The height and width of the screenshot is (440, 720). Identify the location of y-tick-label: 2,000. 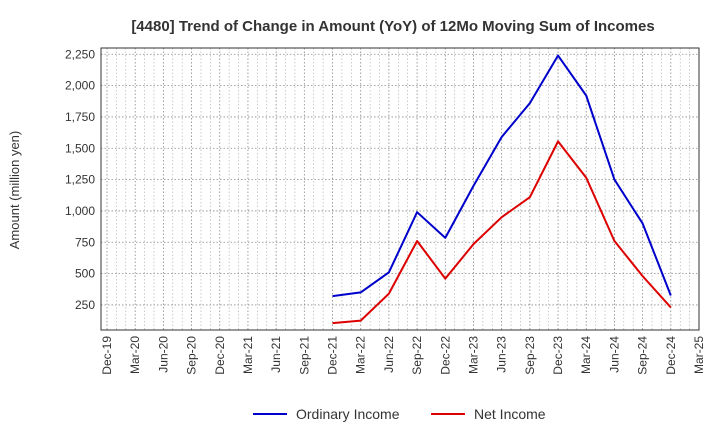
(80, 86).